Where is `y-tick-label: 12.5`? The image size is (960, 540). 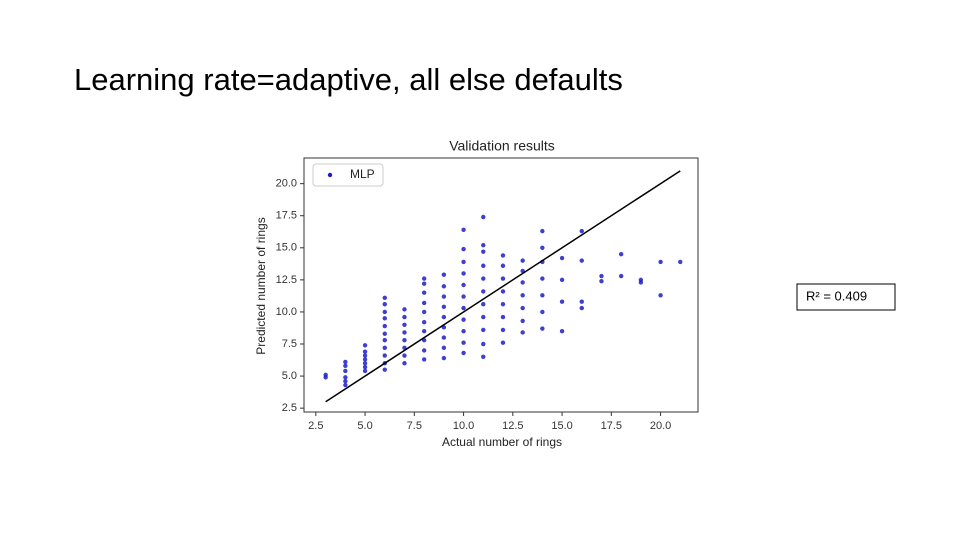
y-tick-label: 12.5 is located at coordinates (286, 280).